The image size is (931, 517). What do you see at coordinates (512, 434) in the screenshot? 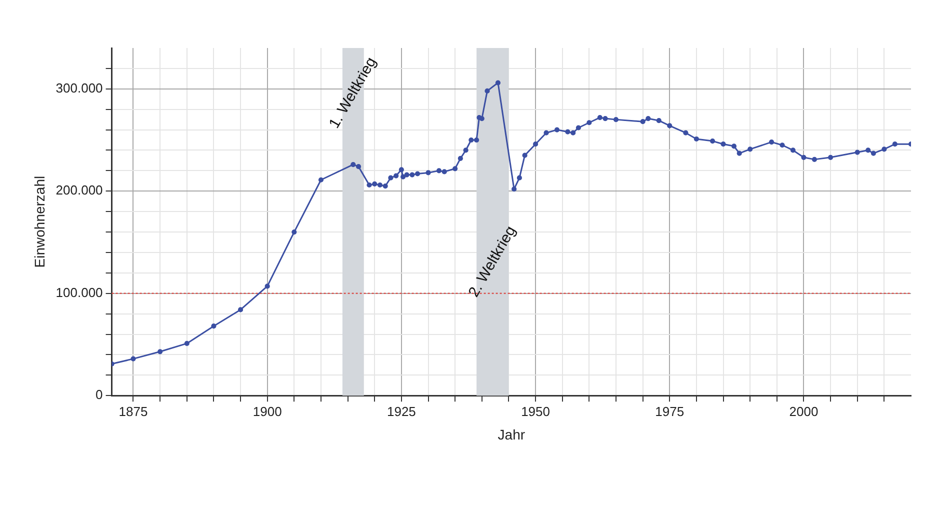
I see `x-axis-title: Jahr` at bounding box center [512, 434].